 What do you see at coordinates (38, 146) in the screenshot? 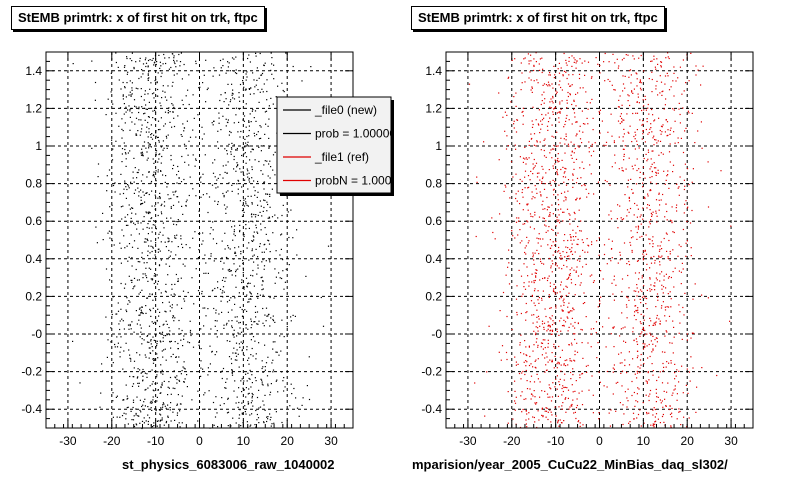
I see `y-tick-label: 1` at bounding box center [38, 146].